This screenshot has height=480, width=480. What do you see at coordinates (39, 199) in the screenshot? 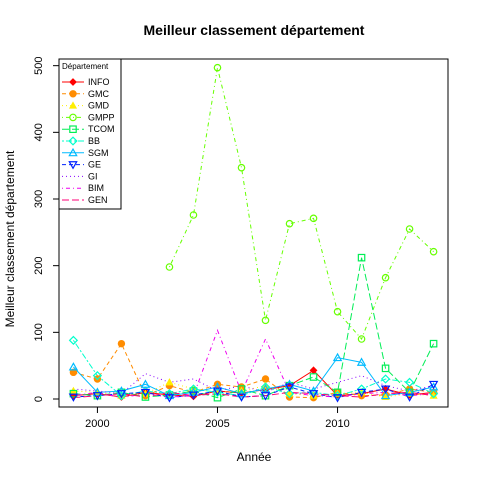
I see `y-tick-label: 300` at bounding box center [39, 199].